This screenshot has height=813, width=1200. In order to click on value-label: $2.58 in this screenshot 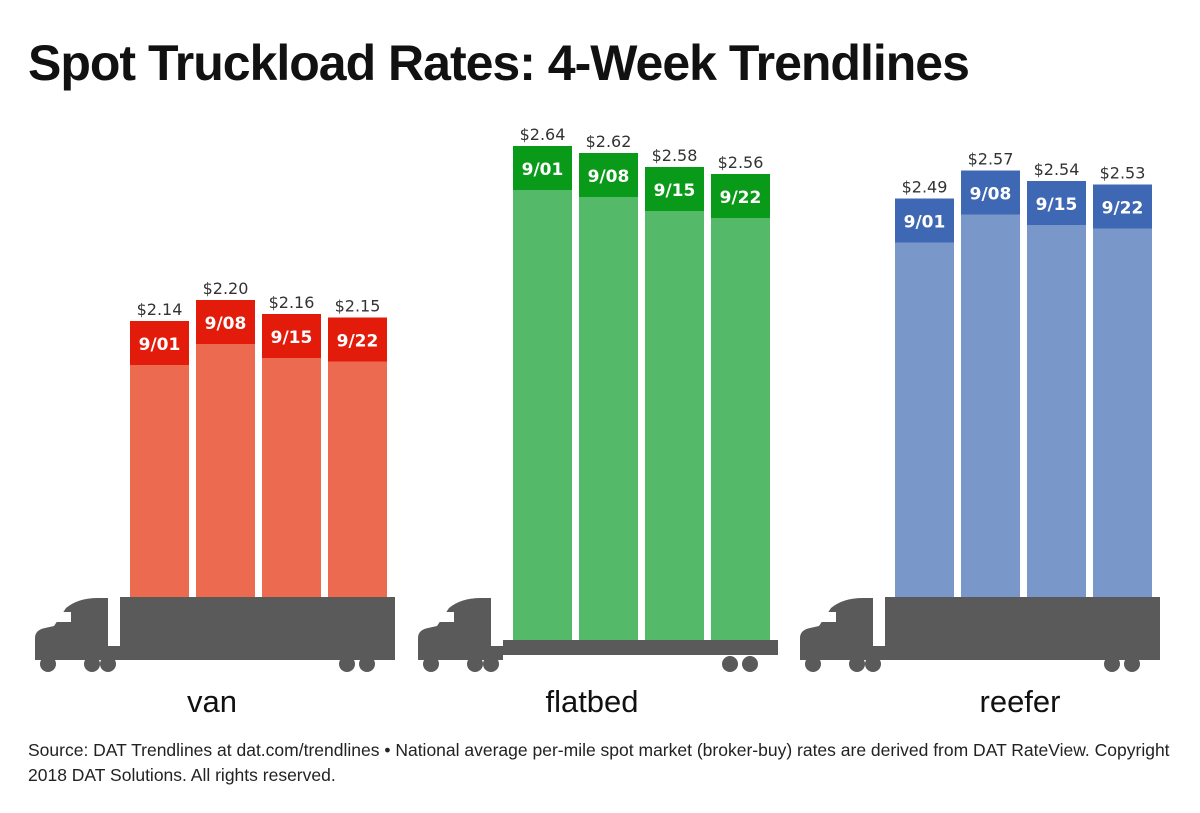, I will do `click(675, 155)`.